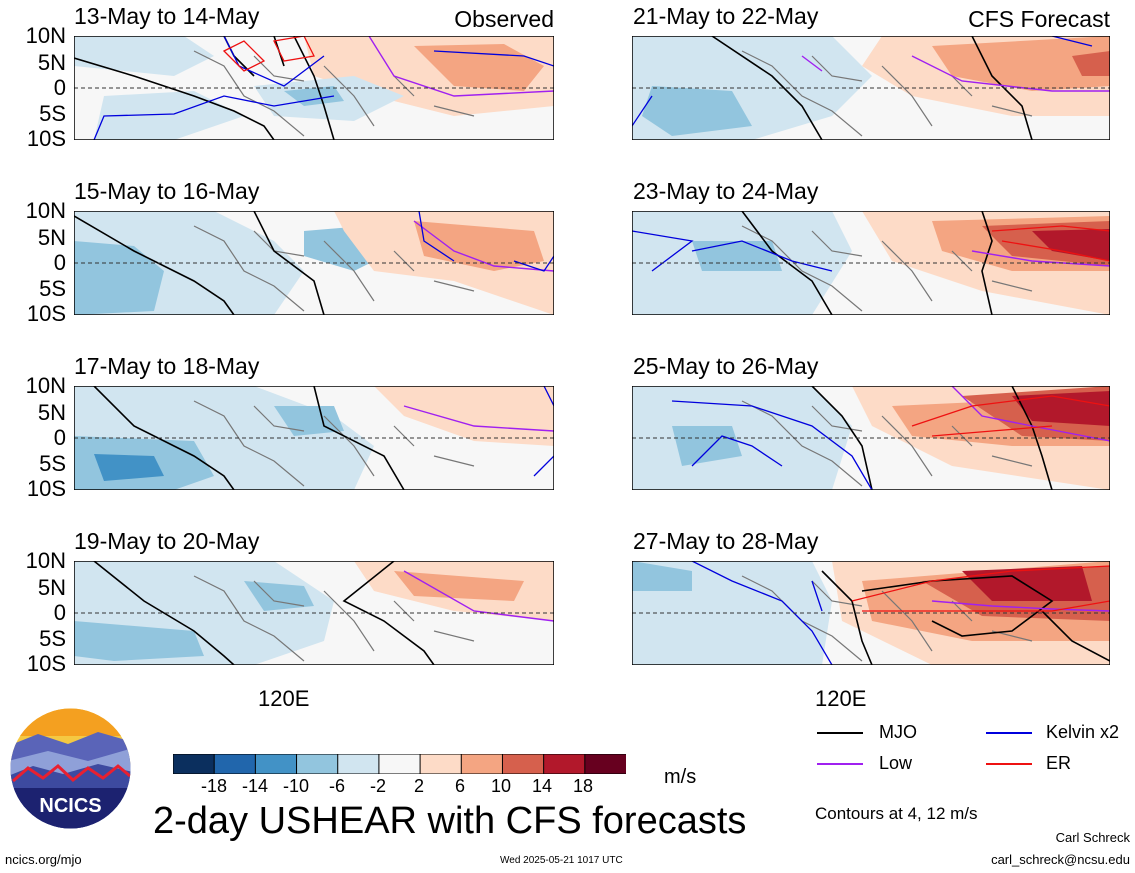 The width and height of the screenshot is (1135, 873). What do you see at coordinates (70, 806) in the screenshot?
I see `logo-text: NCICS` at bounding box center [70, 806].